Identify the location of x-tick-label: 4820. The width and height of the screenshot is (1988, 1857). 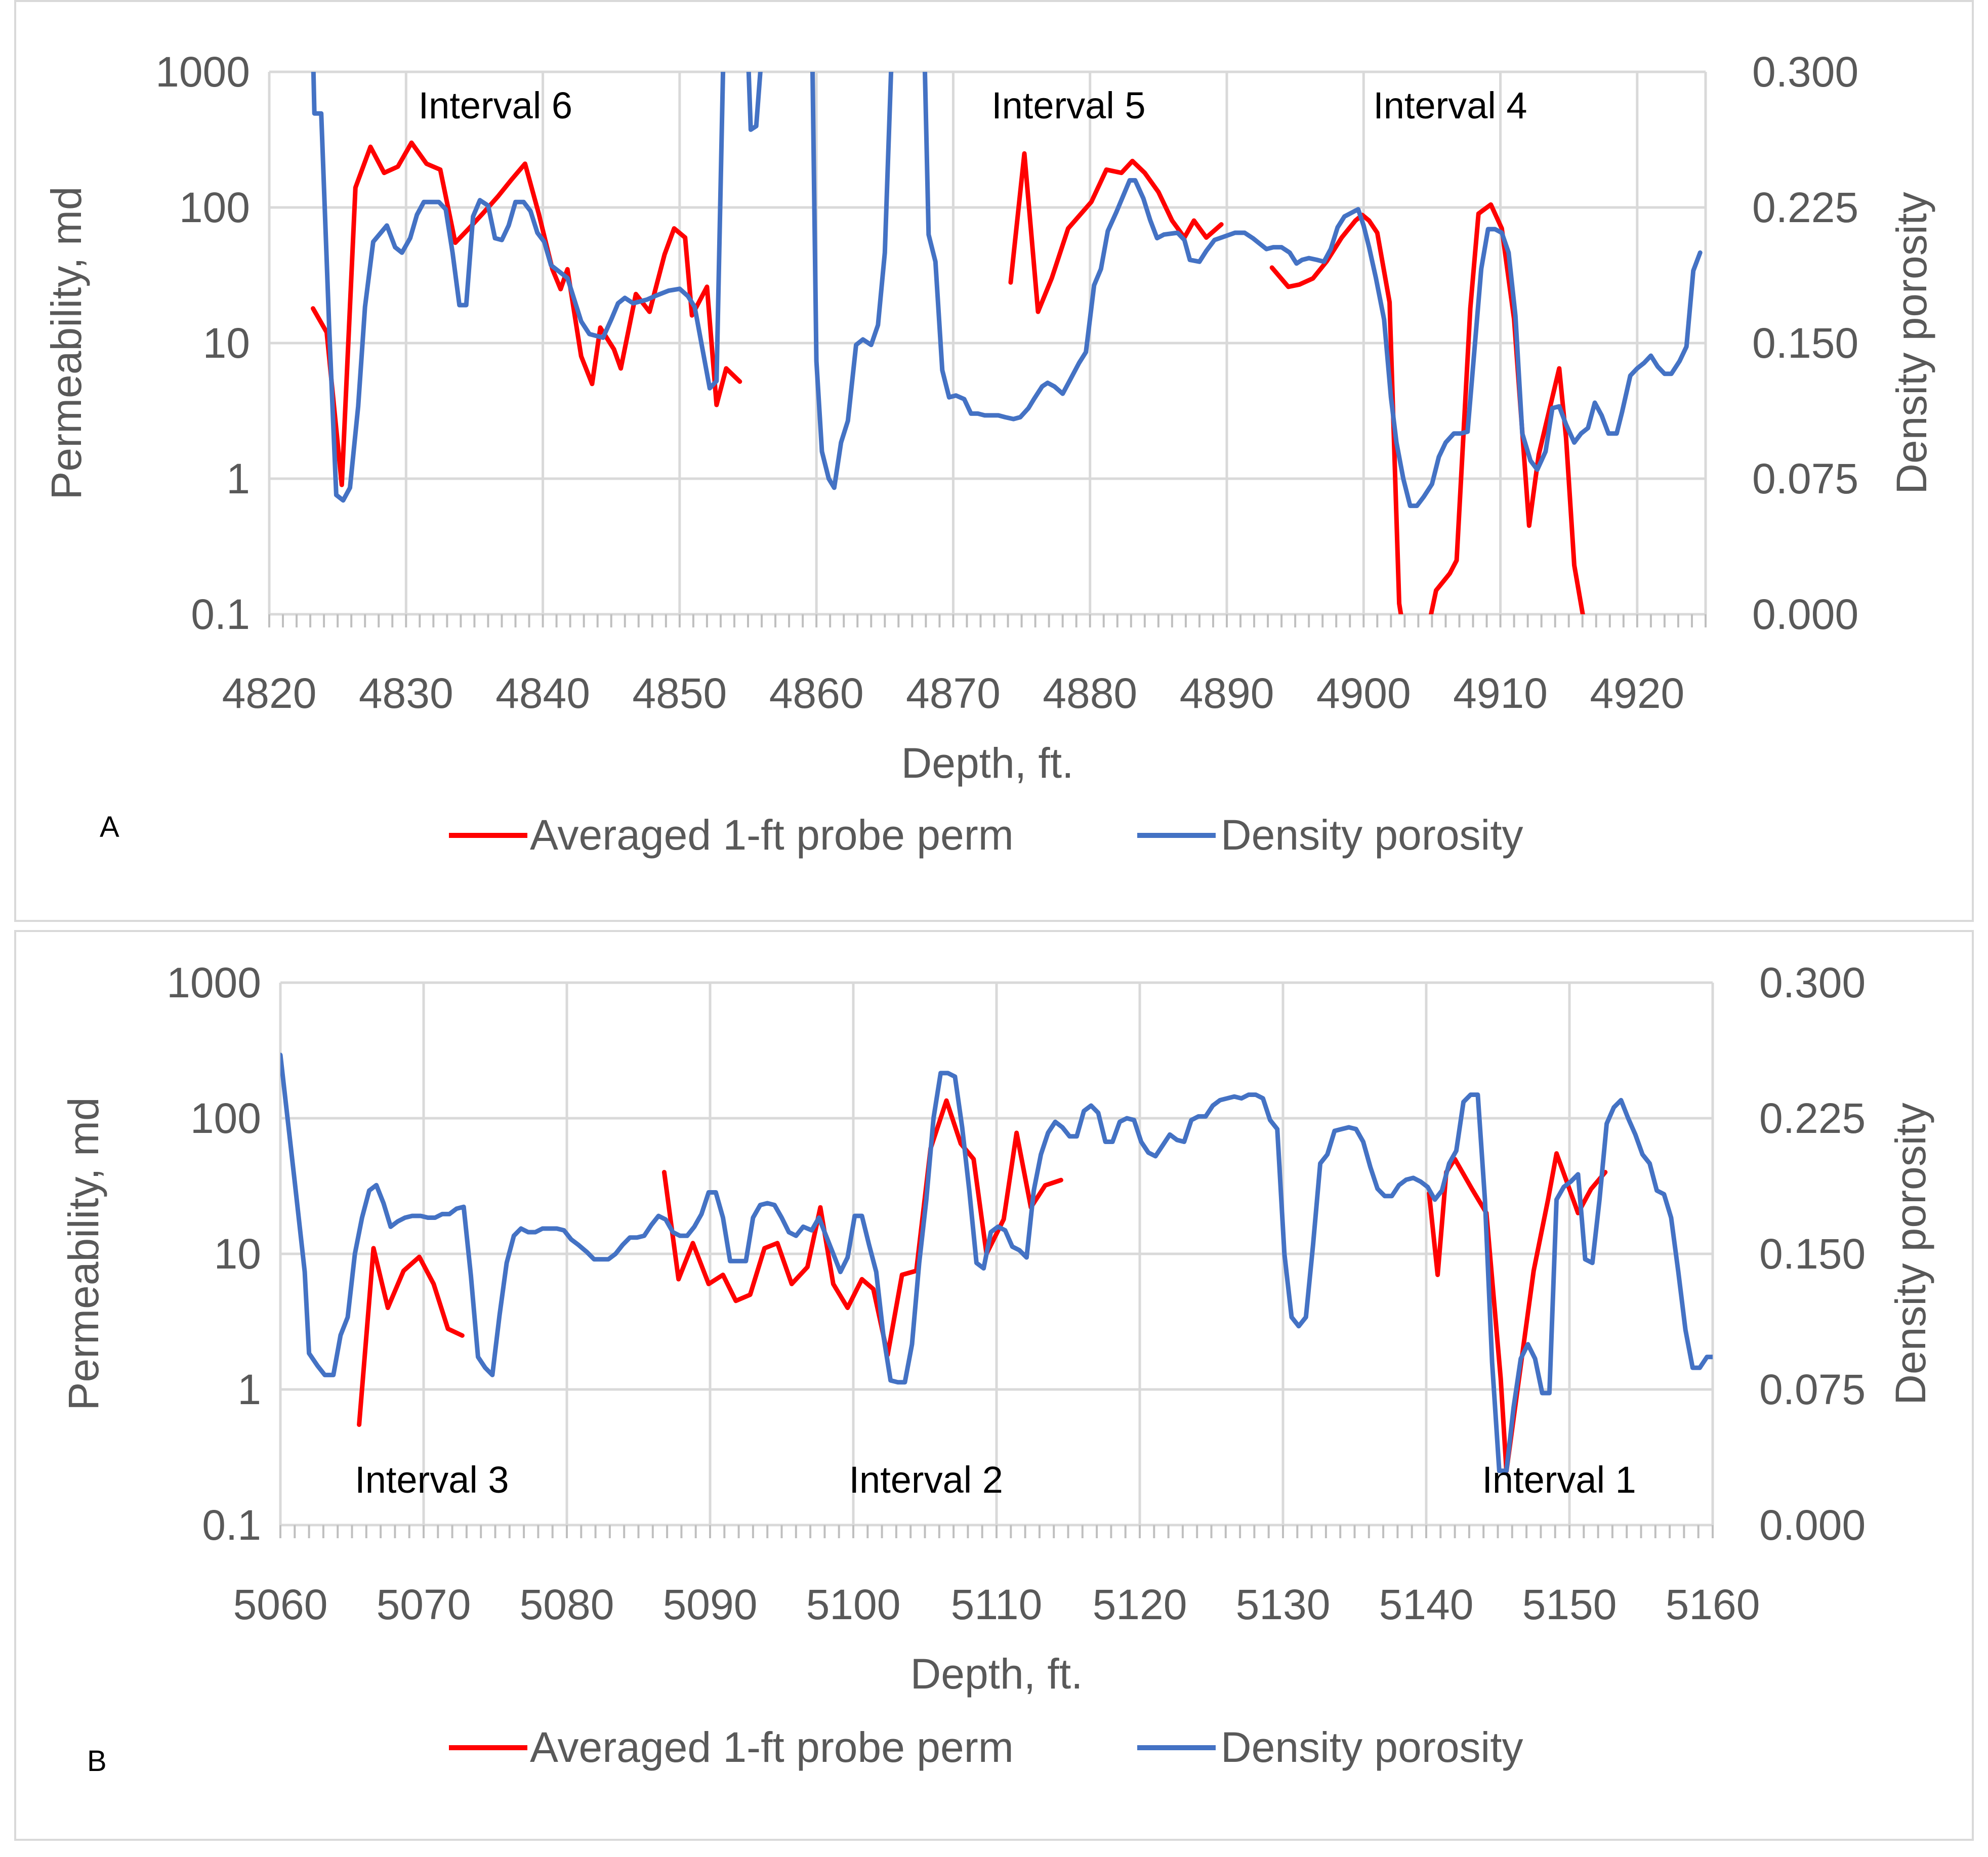
(269, 693).